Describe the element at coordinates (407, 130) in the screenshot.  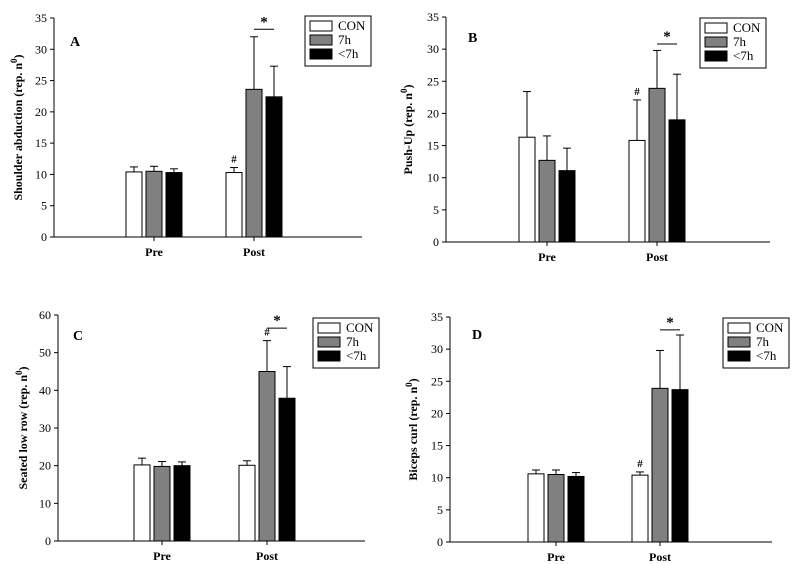
I see `y-axis-label: Push-Up (rep. n0)` at that location.